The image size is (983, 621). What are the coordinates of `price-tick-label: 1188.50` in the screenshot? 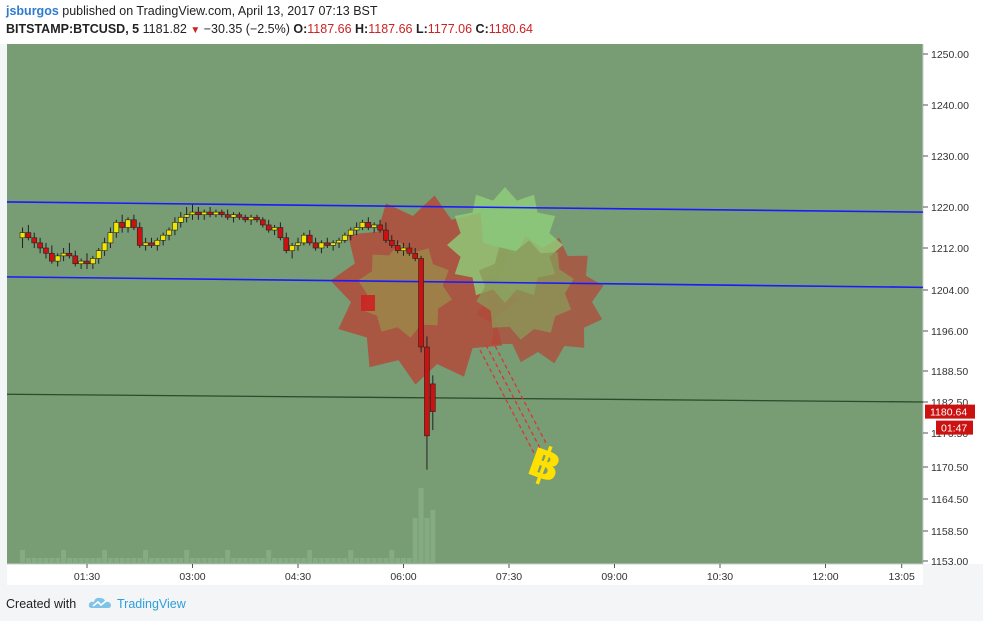 It's located at (949, 372).